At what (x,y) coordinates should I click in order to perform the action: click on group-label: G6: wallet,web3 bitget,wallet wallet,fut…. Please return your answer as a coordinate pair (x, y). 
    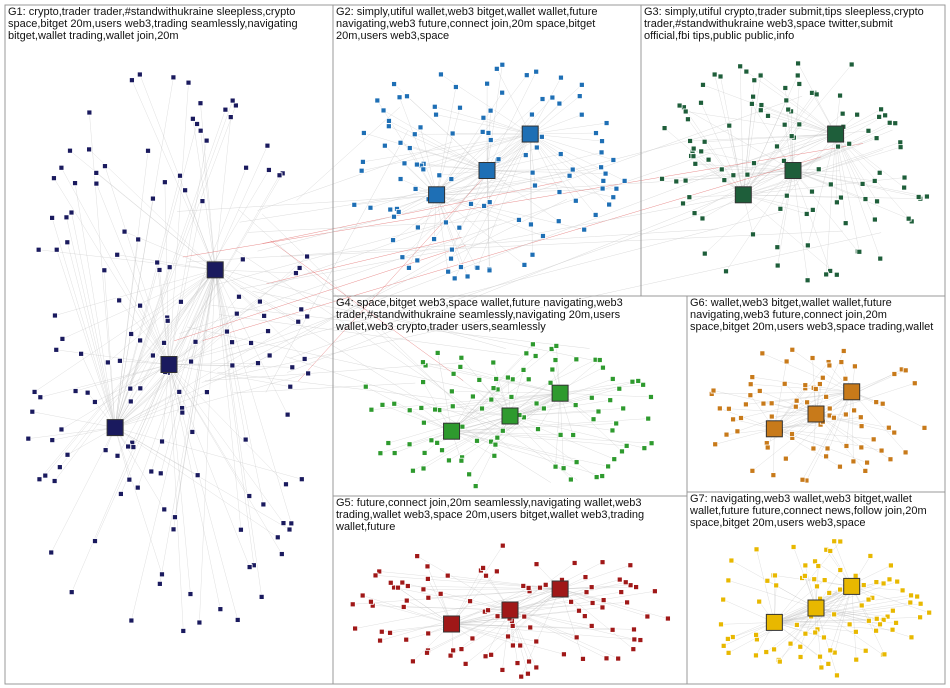
    Looking at the image, I should click on (791, 303).